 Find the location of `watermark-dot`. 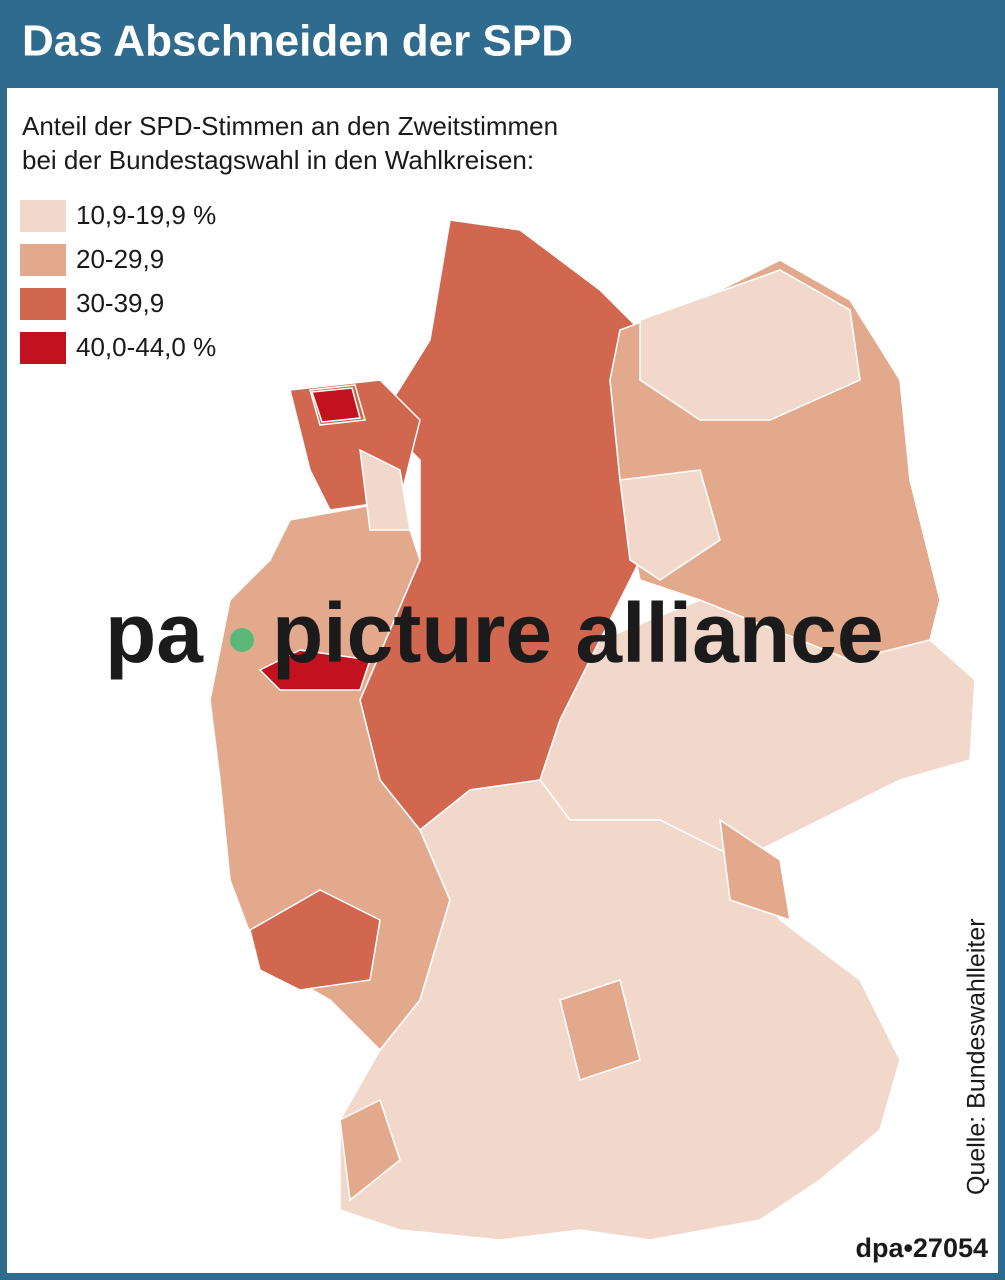

watermark-dot is located at coordinates (242, 640).